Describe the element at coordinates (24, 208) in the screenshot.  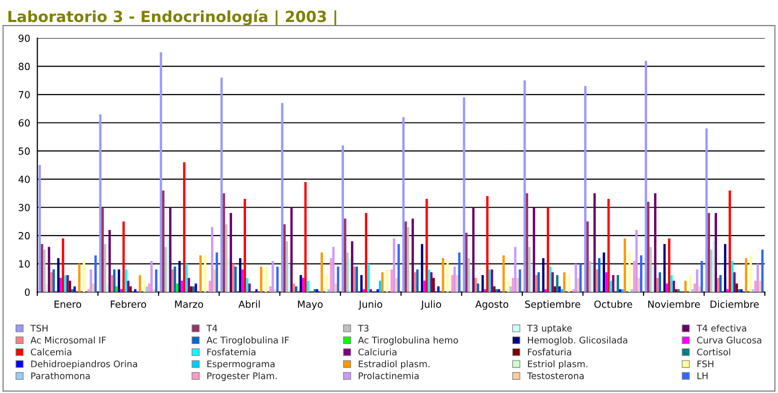
I see `y-tick-label: 30` at that location.